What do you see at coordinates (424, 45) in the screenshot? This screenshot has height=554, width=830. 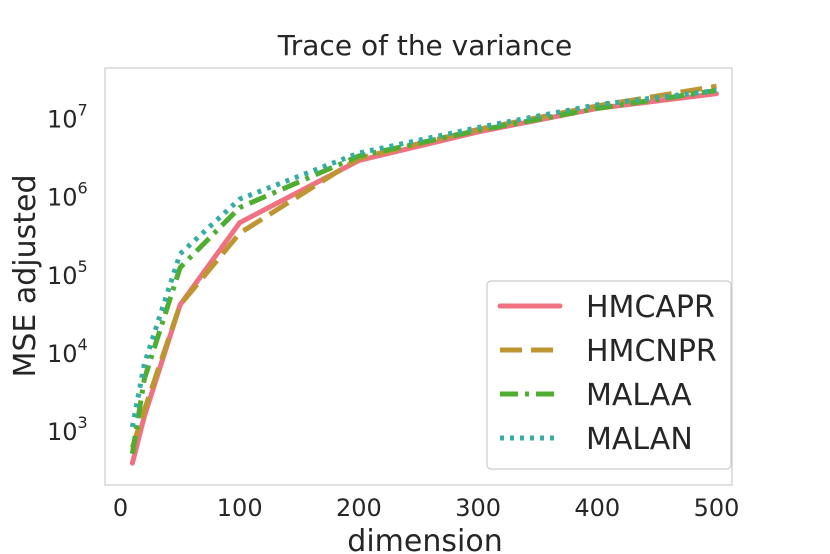 I see `chart-title: Trace of the variance` at bounding box center [424, 45].